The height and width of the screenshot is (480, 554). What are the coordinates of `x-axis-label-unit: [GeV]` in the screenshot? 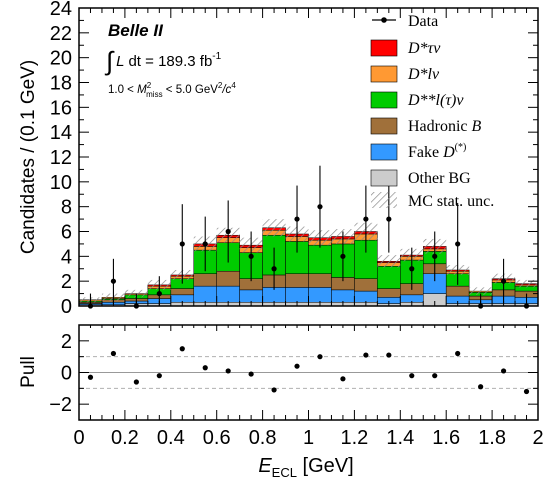 It's located at (325, 466).